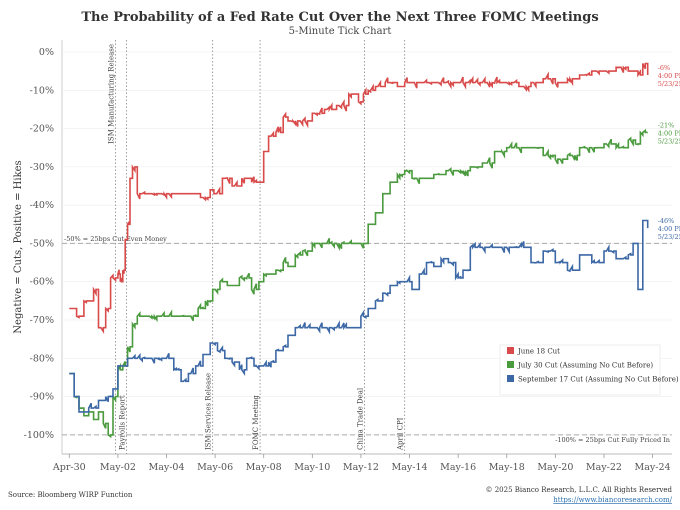 This screenshot has width=680, height=510. Describe the element at coordinates (70, 495) in the screenshot. I see `source-note: Source: Bloomberg WIRP Function` at that location.